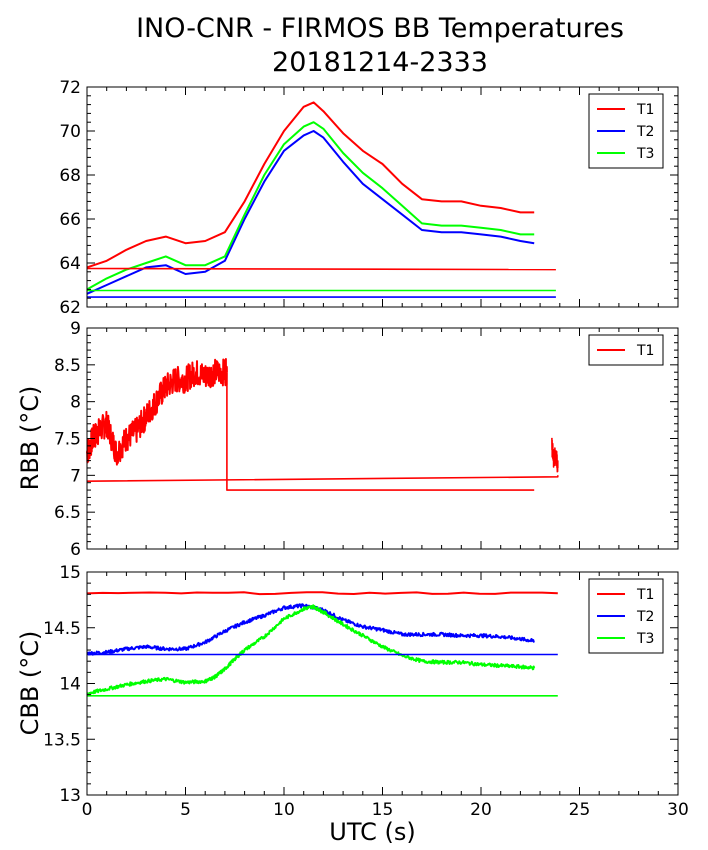  I want to click on legend: T1, so click(626, 350).